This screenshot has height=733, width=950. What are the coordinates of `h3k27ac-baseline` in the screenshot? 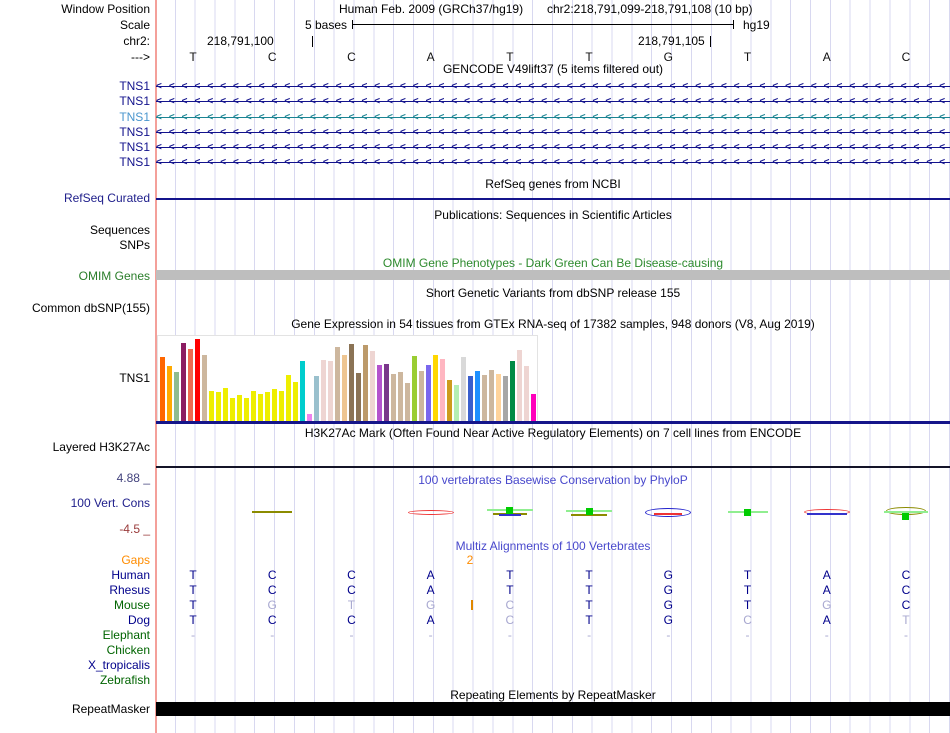 It's located at (553, 467).